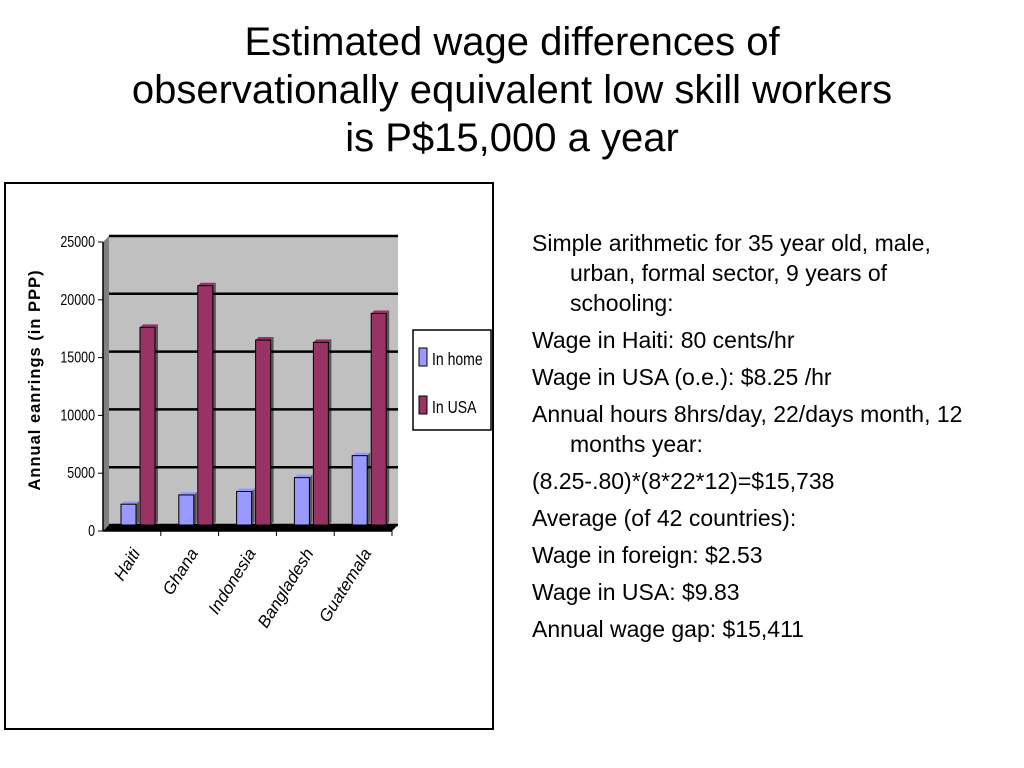 This screenshot has width=1024, height=768. Describe the element at coordinates (668, 629) in the screenshot. I see `note-item: Annual wage gap: $15,411` at that location.